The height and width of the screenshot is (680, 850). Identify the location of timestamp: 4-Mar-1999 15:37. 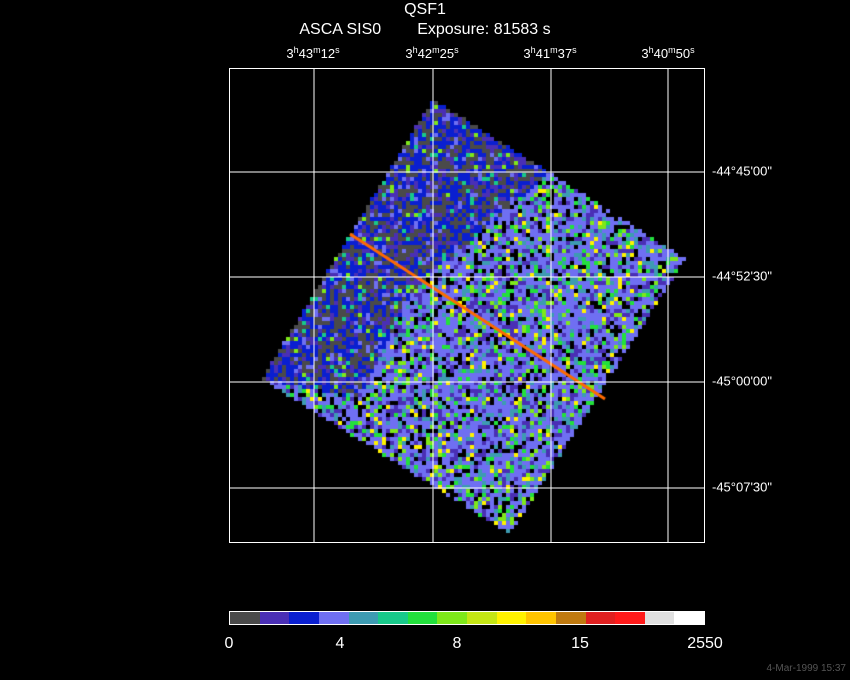
(806, 668).